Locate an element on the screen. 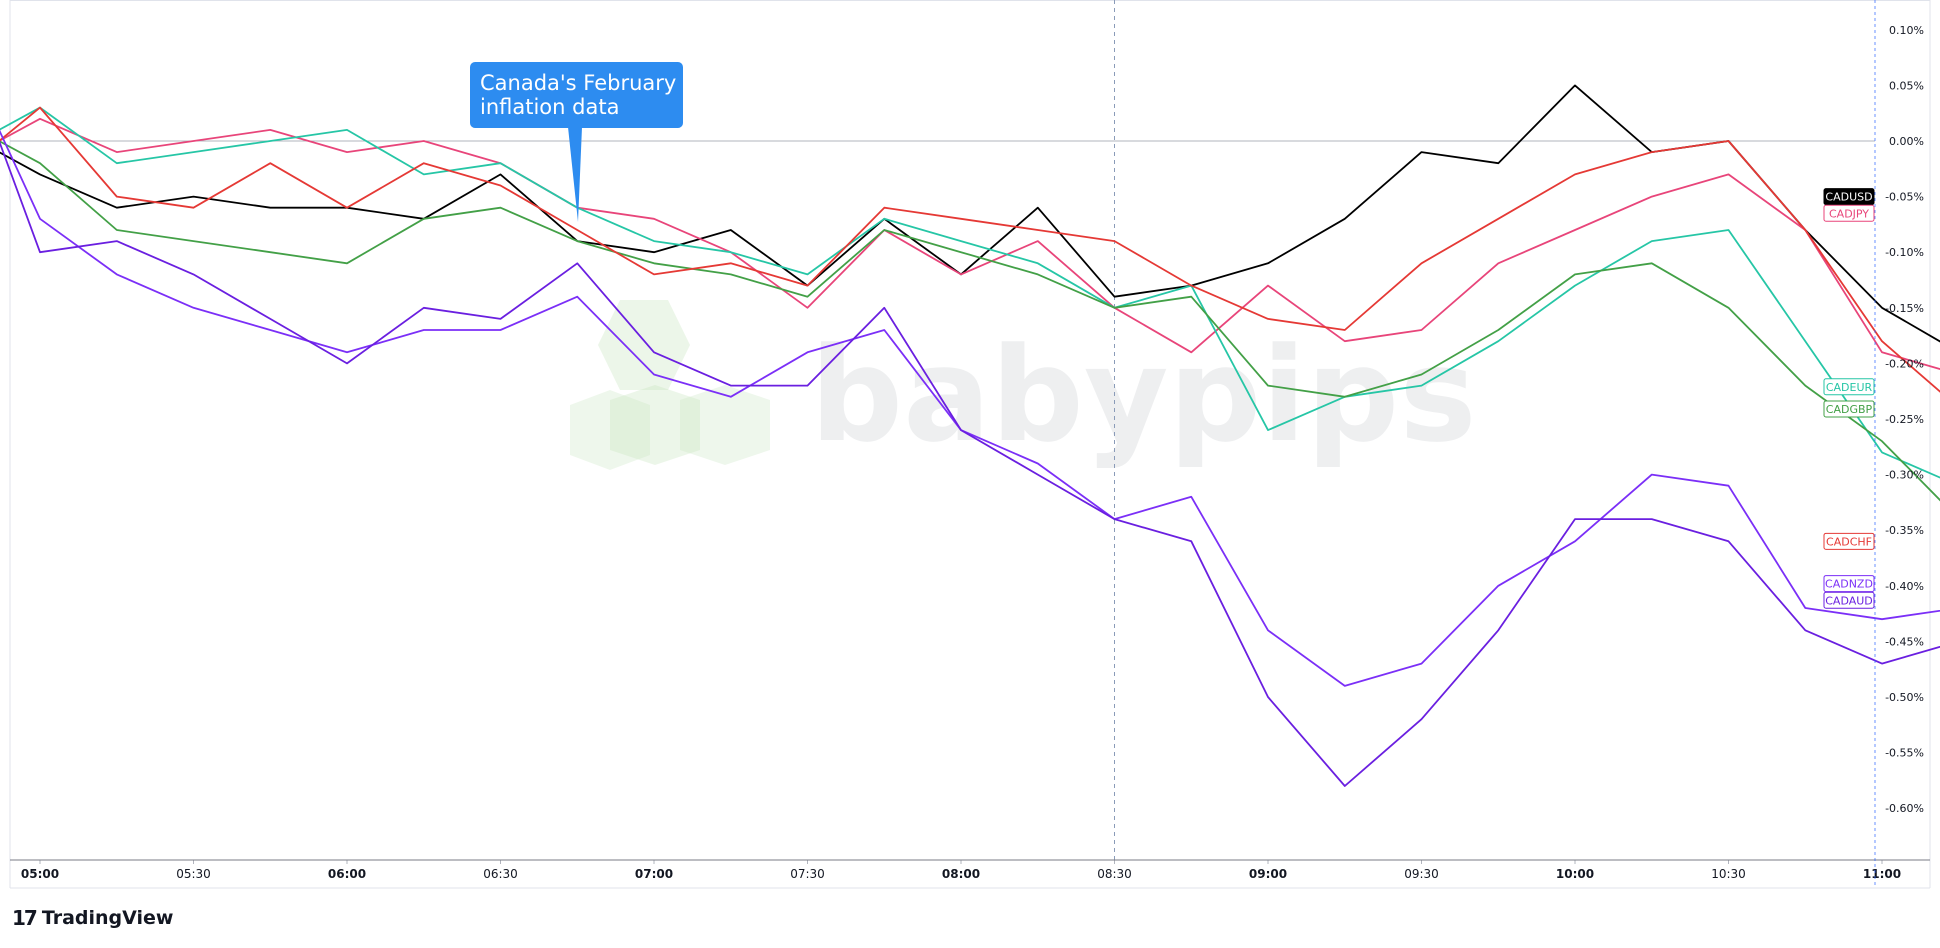  callout-line-2: inflation data is located at coordinates (549, 107).